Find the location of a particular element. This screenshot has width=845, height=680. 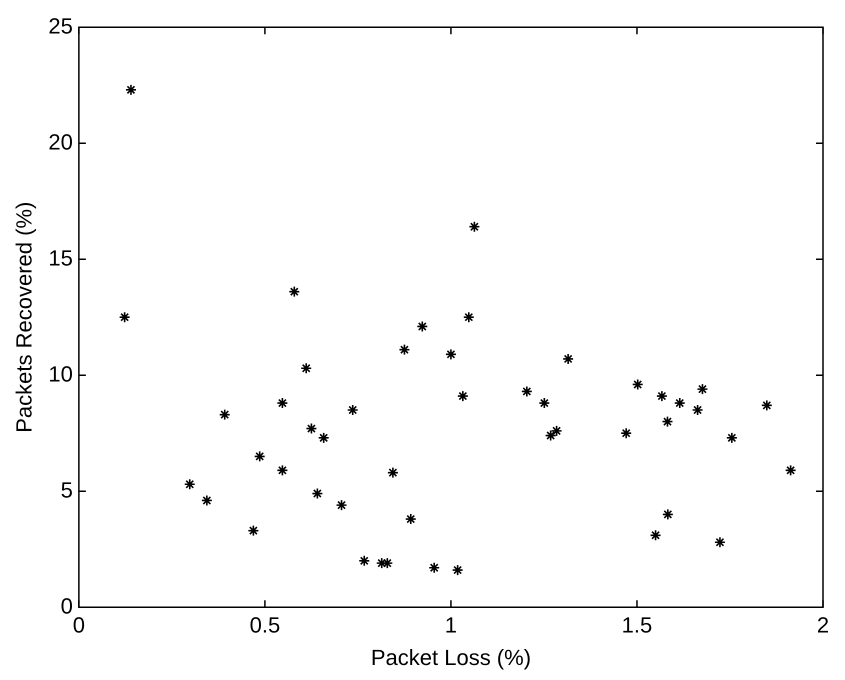

y-tick-label: 20 is located at coordinates (60, 141).